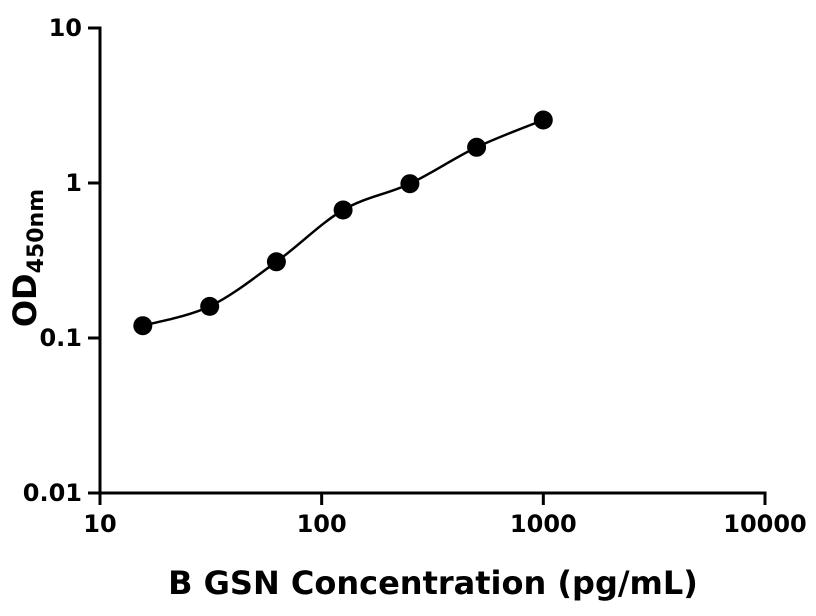  Describe the element at coordinates (322, 524) in the screenshot. I see `x-tick-label: 100` at that location.